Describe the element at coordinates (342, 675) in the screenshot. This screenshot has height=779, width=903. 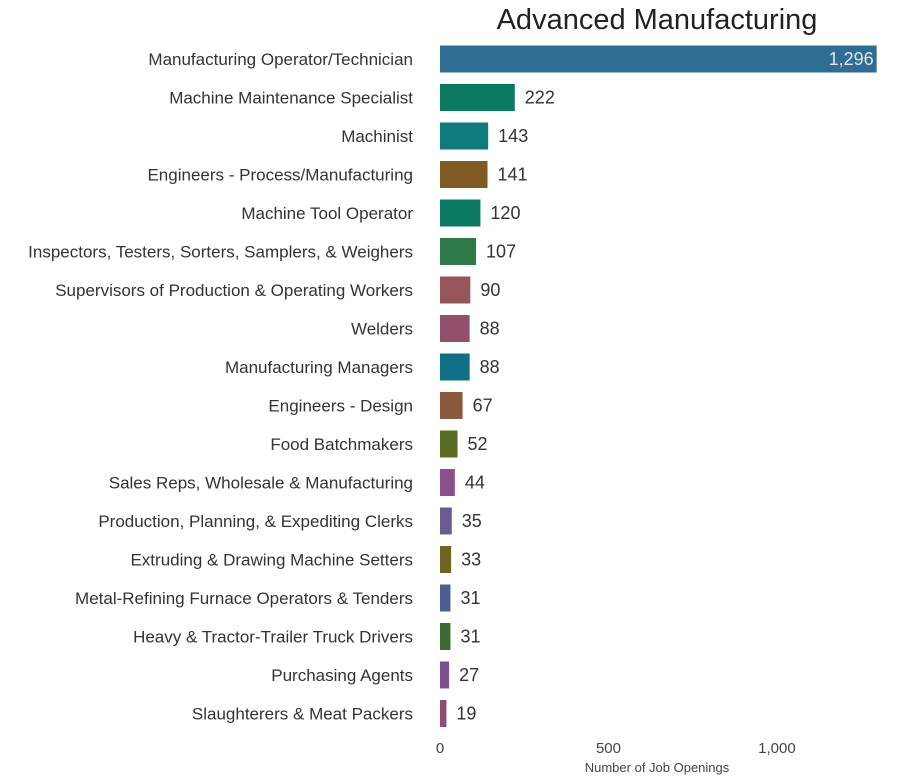
I see `category-label: Purchasing Agents` at that location.